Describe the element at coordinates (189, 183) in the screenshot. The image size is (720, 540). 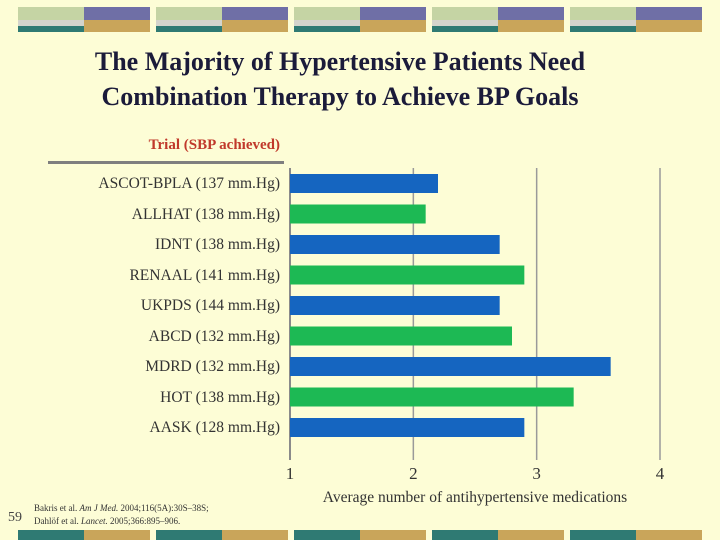
I see `category-label: ASCOT-BPLA (137 mm.Hg)` at that location.